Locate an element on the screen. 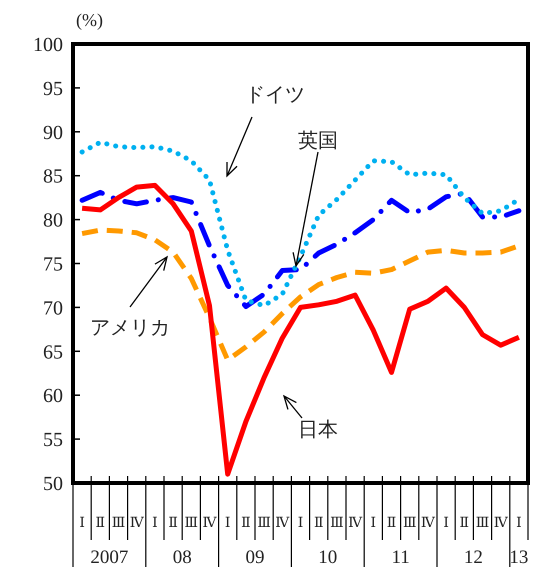  text: 11 is located at coordinates (400, 557).